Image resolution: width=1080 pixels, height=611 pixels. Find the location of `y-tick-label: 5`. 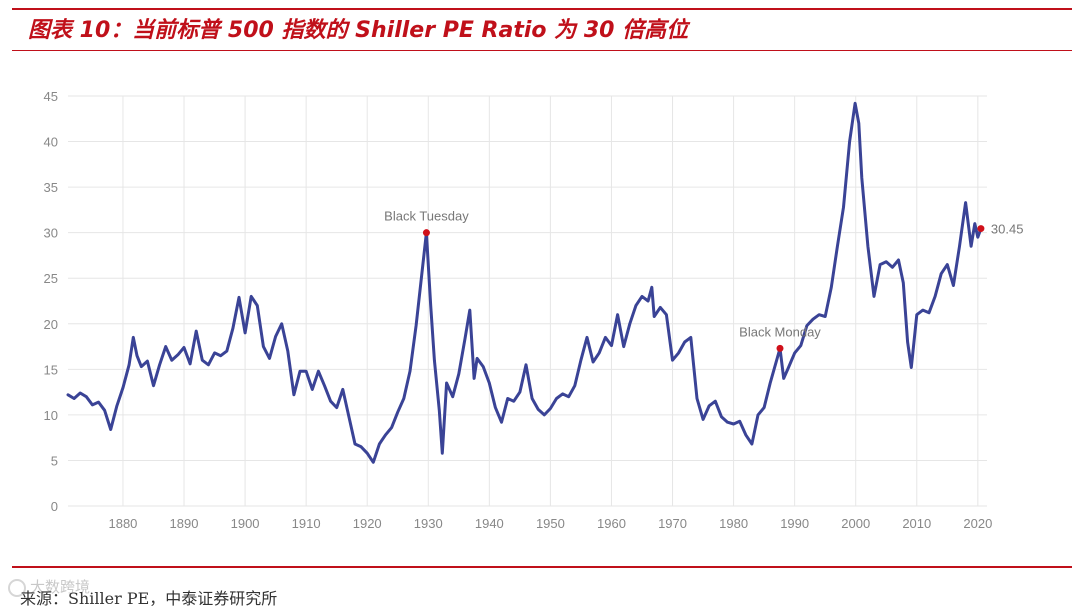

y-tick-label: 5 is located at coordinates (54, 460).